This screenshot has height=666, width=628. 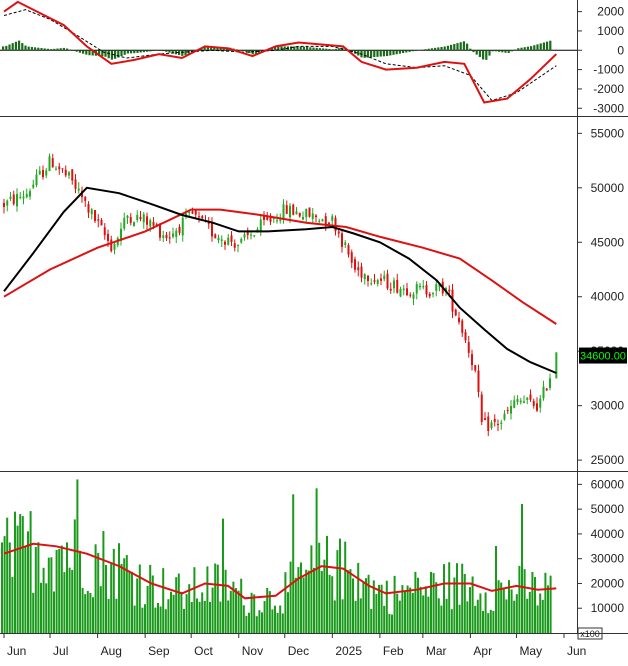 What do you see at coordinates (610, 12) in the screenshot?
I see `macd-y-tick-label: 2000` at bounding box center [610, 12].